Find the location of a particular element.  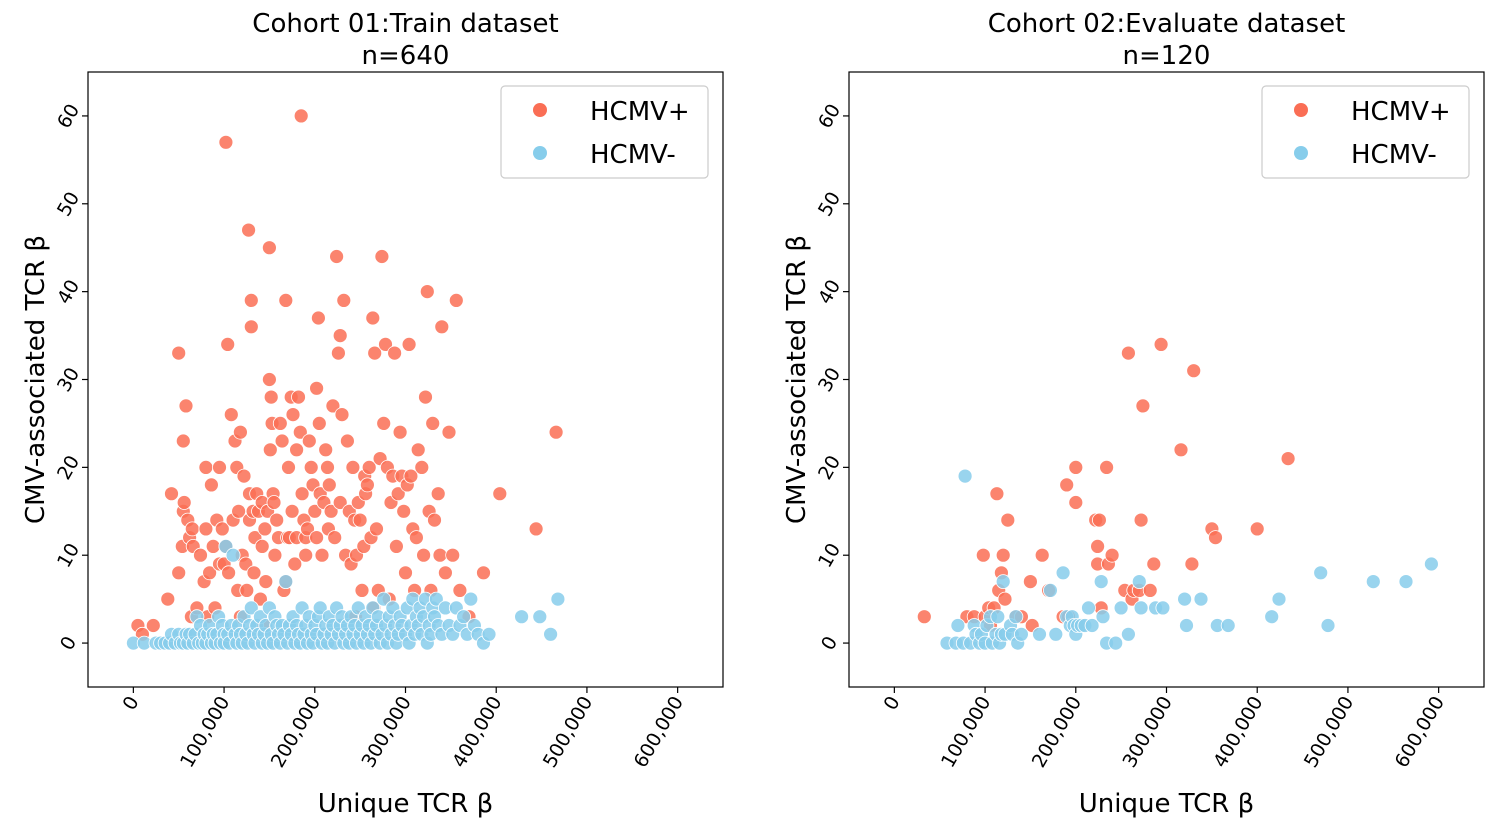

x-tick-label: 500,000 is located at coordinates (1329, 732).